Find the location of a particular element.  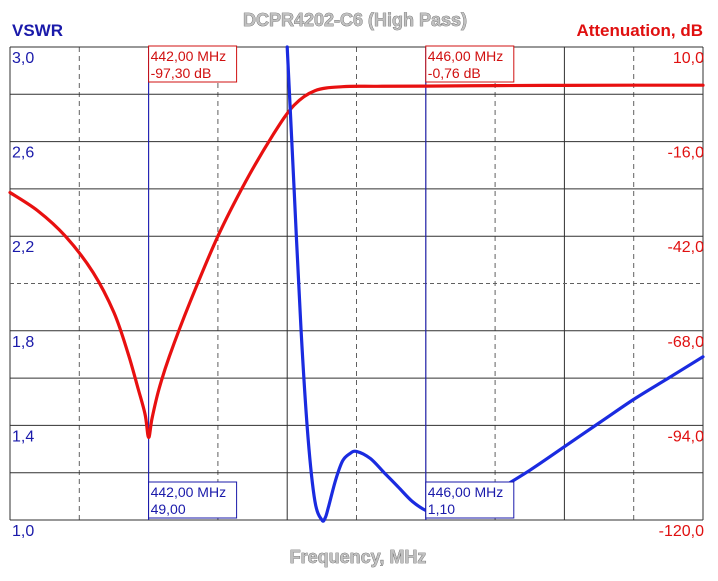

x-axis-label: Frequency, MHz is located at coordinates (358, 557).